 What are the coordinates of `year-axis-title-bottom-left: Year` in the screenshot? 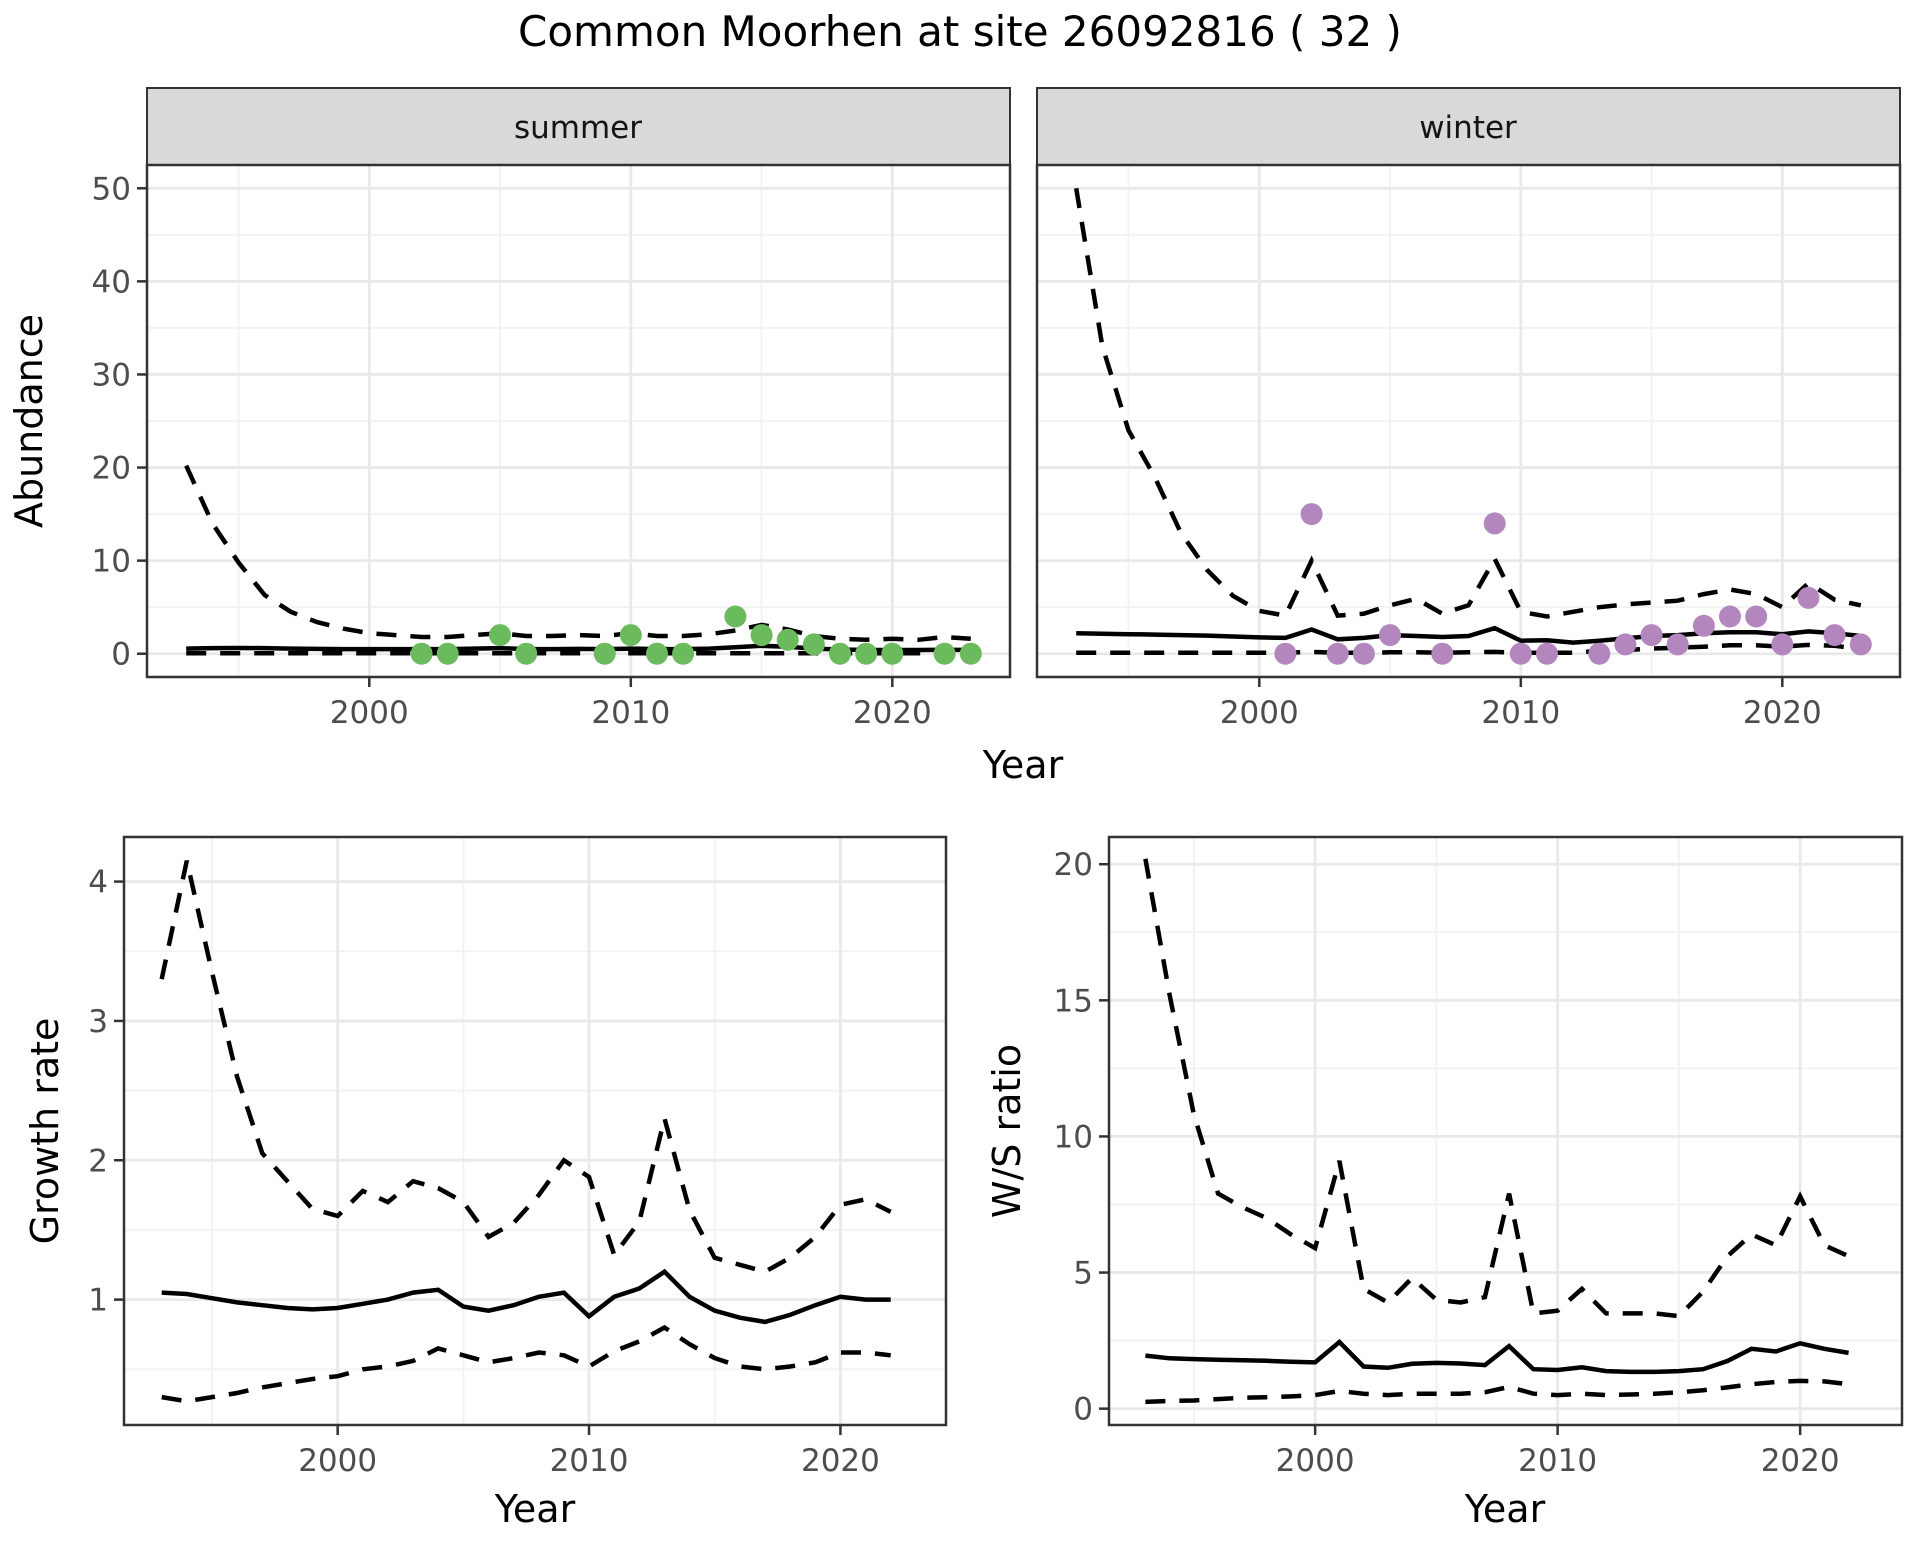 It's located at (535, 1509).